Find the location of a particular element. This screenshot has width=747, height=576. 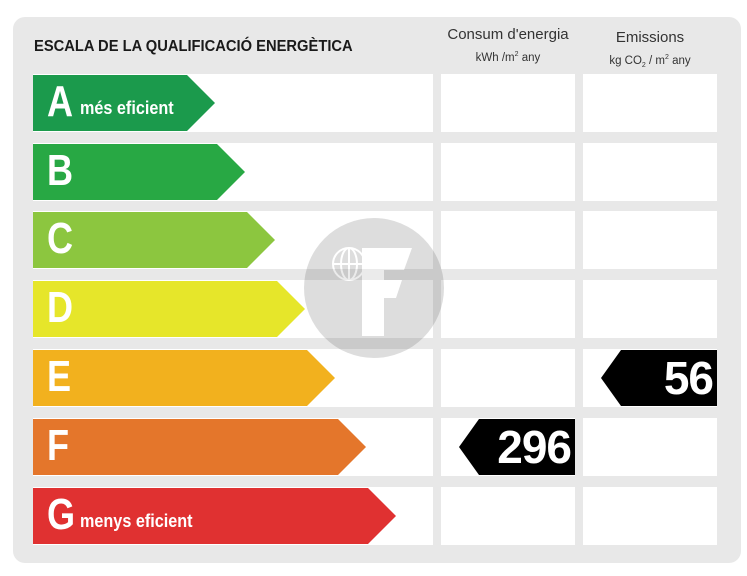

rating-letter: C is located at coordinates (60, 238).